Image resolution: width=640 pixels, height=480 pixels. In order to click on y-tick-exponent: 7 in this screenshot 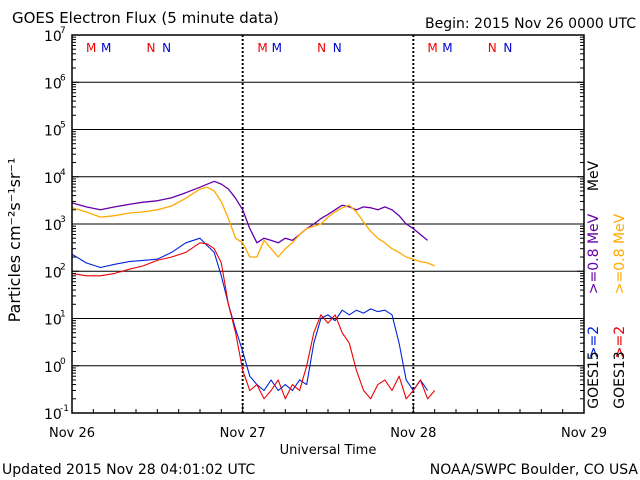, I will do `click(63, 31)`.